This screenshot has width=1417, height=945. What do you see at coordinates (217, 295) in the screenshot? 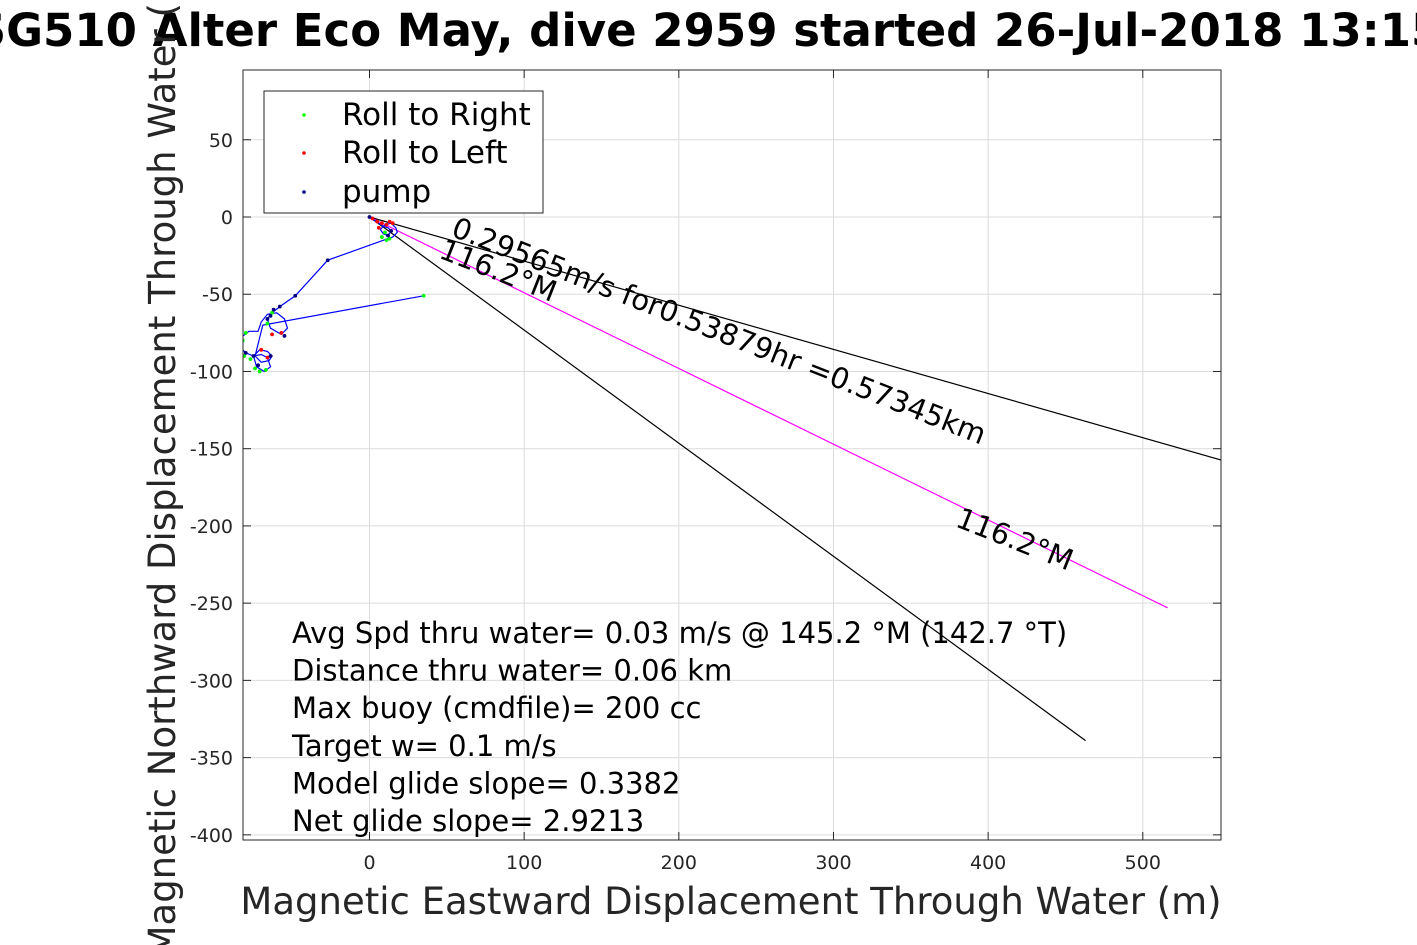
I see `y-tick-label: -50` at bounding box center [217, 295].